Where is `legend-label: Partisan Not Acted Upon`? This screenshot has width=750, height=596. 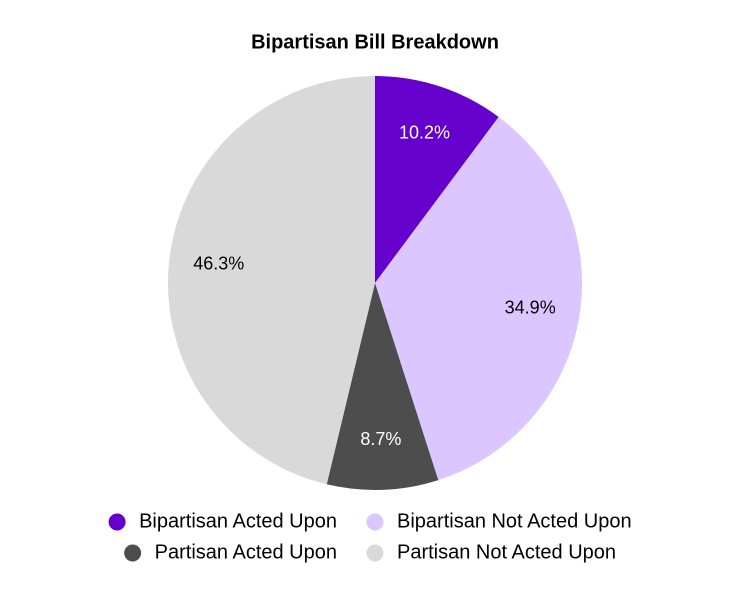
legend-label: Partisan Not Acted Upon is located at coordinates (506, 552).